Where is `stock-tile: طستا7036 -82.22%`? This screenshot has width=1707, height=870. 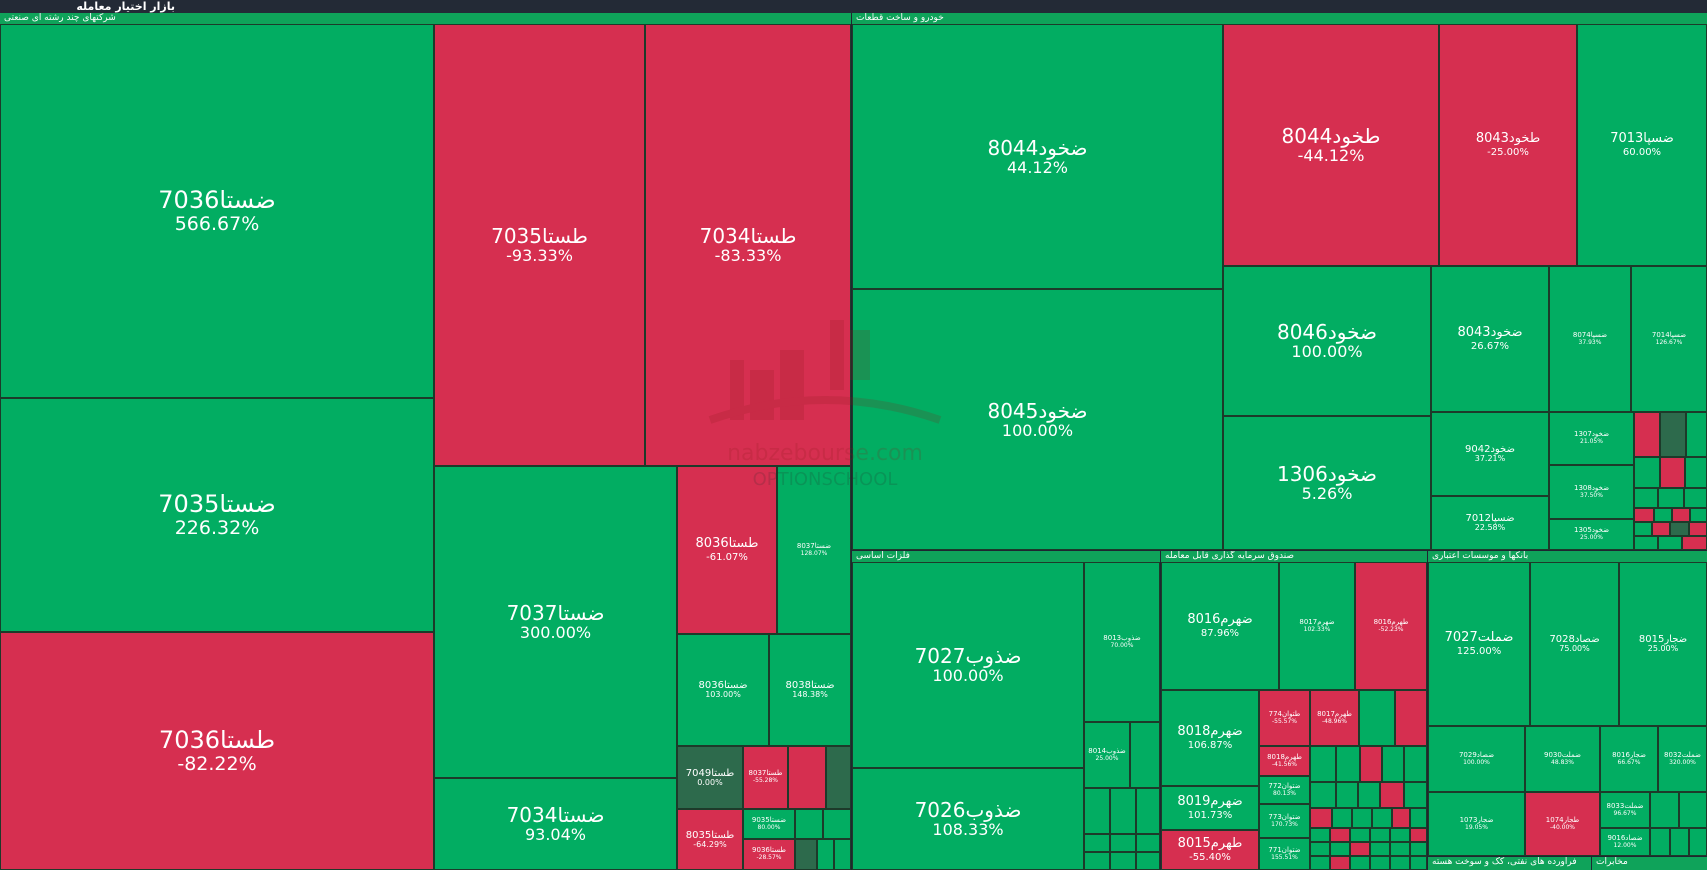 stock-tile: طستا7036 -82.22% is located at coordinates (217, 751).